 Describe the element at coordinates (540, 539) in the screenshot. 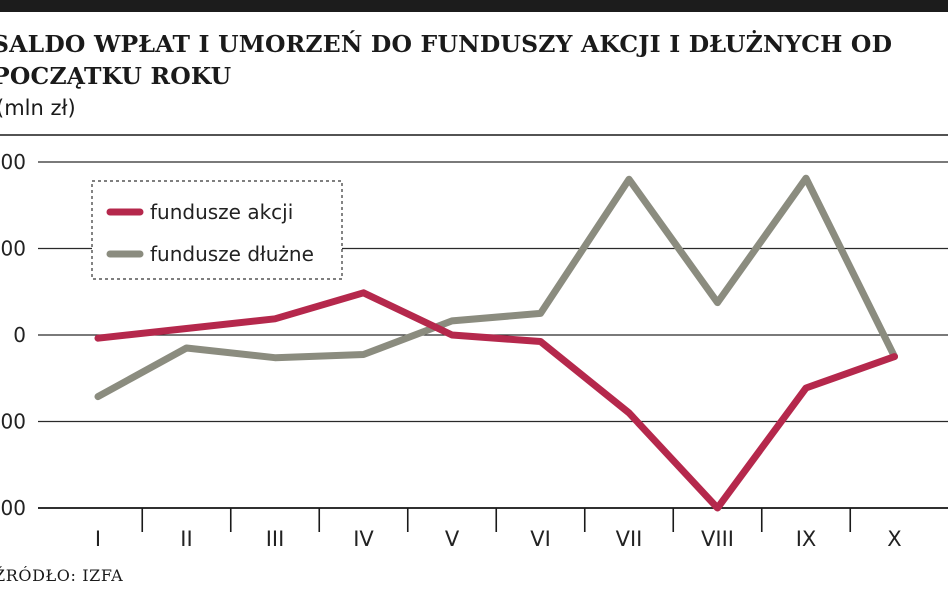

I see `x-tick-label: VI` at that location.